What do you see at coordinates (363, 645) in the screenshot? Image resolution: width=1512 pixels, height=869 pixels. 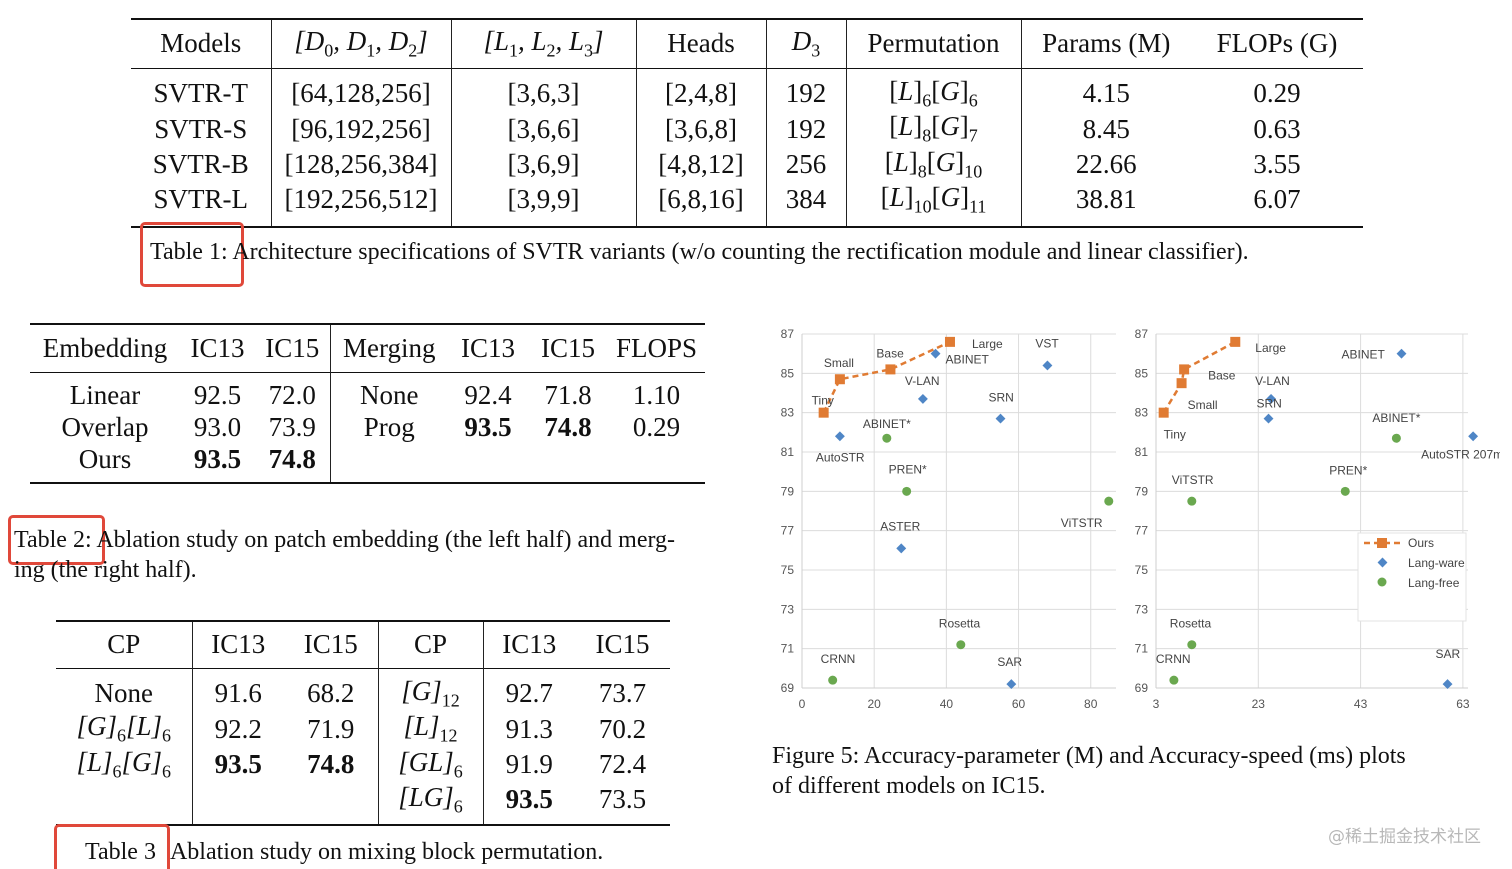 I see `table-3-header: CP IC13 IC15 CP IC13 IC15` at bounding box center [363, 645].